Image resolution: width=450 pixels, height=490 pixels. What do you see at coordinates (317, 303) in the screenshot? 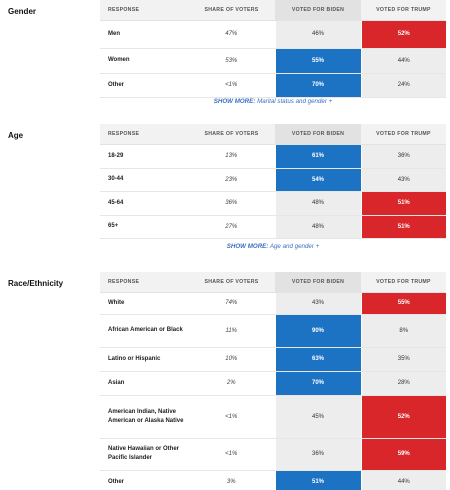
I see `row-biden: 43%` at bounding box center [317, 303].